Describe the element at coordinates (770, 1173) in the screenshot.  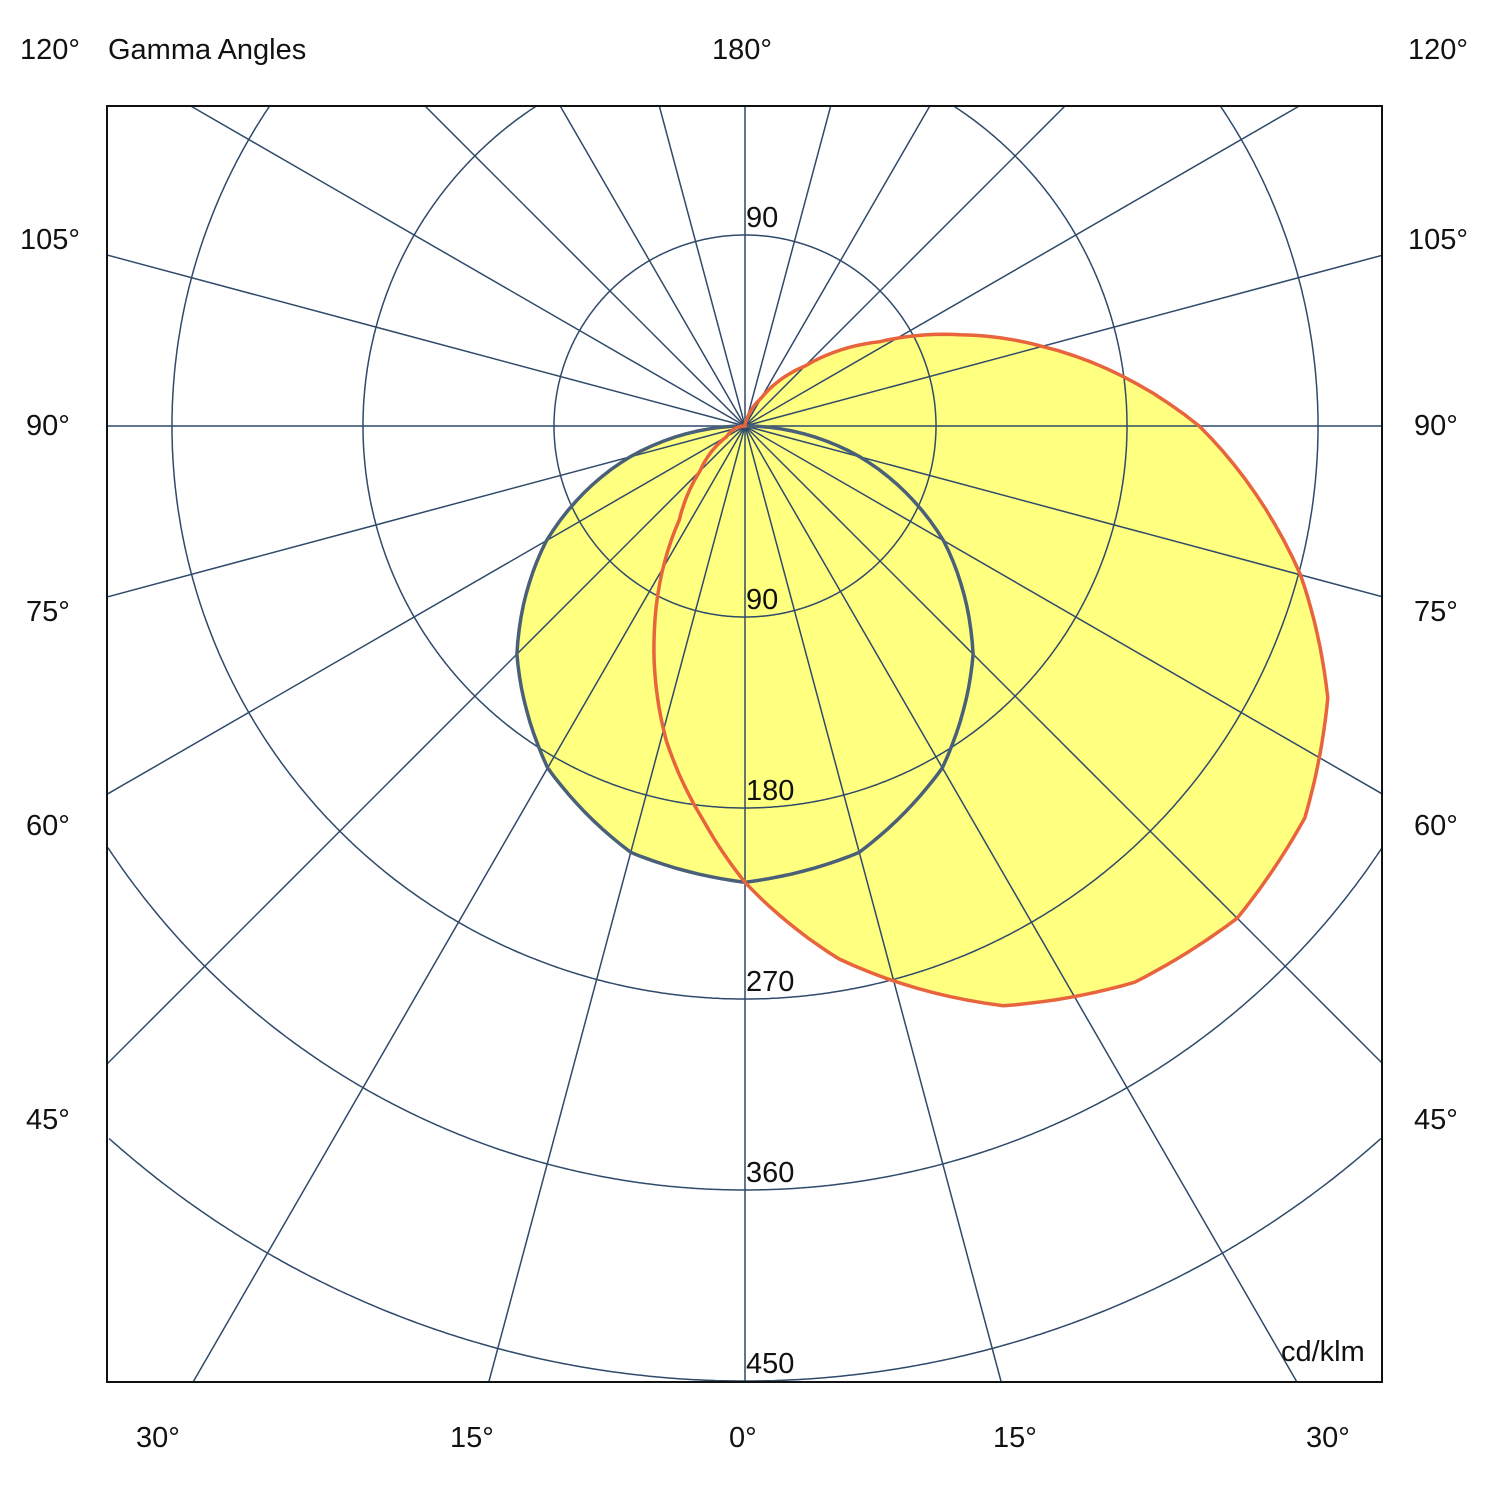
I see `radial-tick-label: 360` at that location.